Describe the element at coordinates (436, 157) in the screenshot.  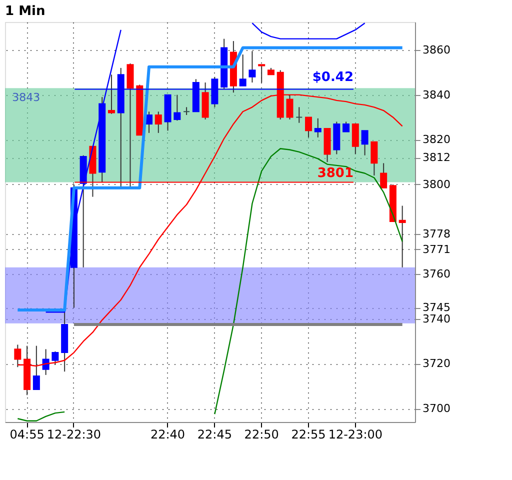
I see `y-tick-label: 3812` at that location.